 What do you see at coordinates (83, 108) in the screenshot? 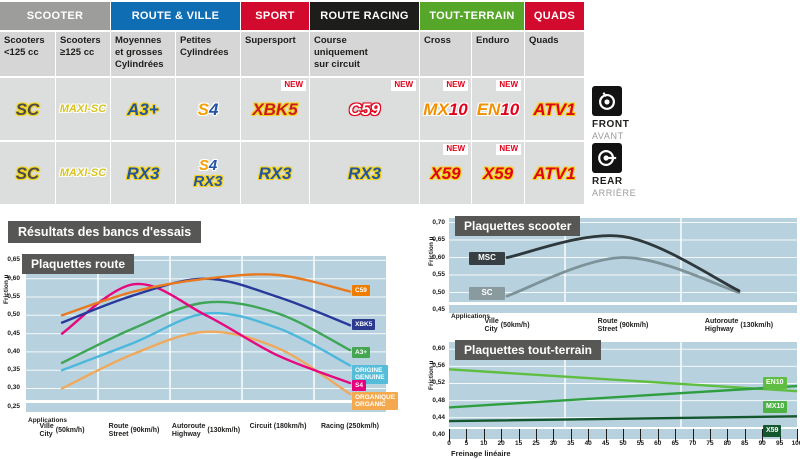
I see `product-badge: MAXI-SC` at bounding box center [83, 108].